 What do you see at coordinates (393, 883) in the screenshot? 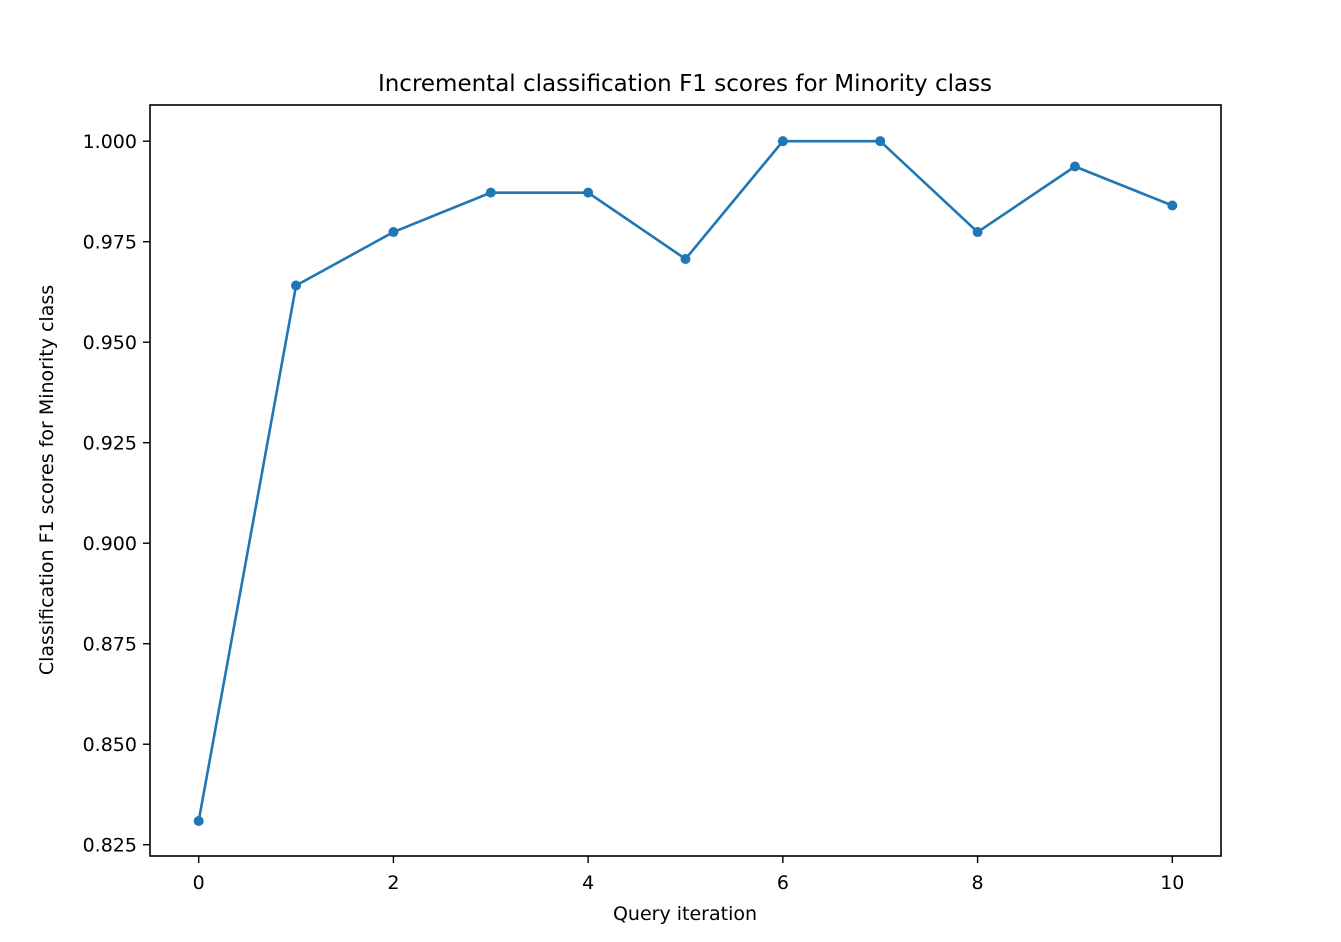
I see `x-tick-label: 2` at bounding box center [393, 883].